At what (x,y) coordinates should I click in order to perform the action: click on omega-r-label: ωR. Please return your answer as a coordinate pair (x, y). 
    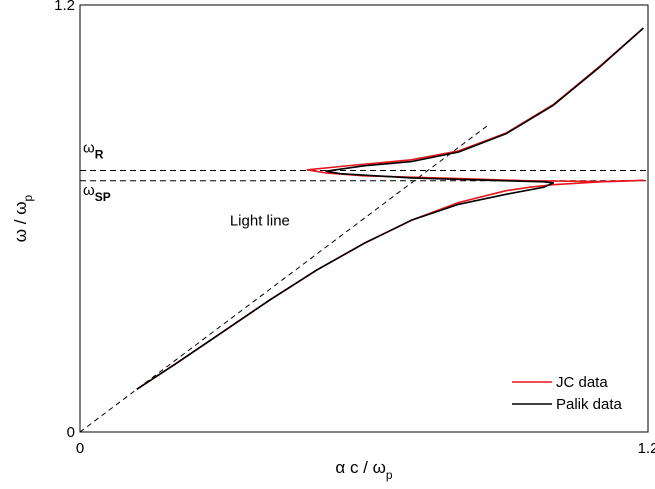
    Looking at the image, I should click on (93, 150).